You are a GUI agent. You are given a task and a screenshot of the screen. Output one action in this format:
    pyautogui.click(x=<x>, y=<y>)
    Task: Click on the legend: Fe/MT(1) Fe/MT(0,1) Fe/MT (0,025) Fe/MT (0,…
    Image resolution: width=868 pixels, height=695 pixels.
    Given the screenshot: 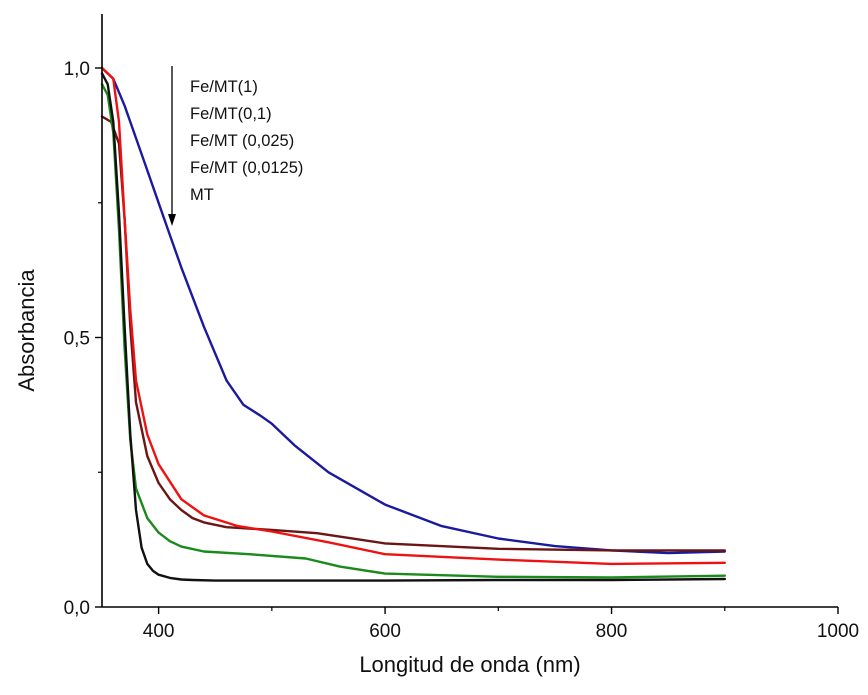 What is the action you would take?
    pyautogui.click(x=235, y=146)
    